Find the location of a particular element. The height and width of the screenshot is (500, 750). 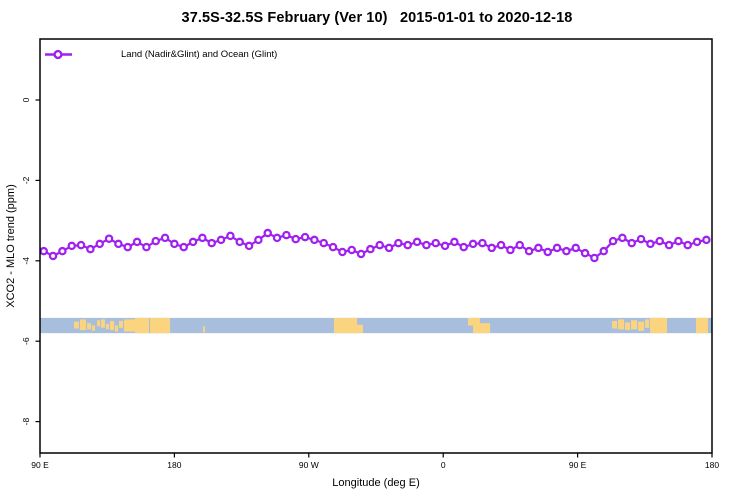

y-axis-title: XCO2 - MLO trend (ppm) is located at coordinates (11, 246).